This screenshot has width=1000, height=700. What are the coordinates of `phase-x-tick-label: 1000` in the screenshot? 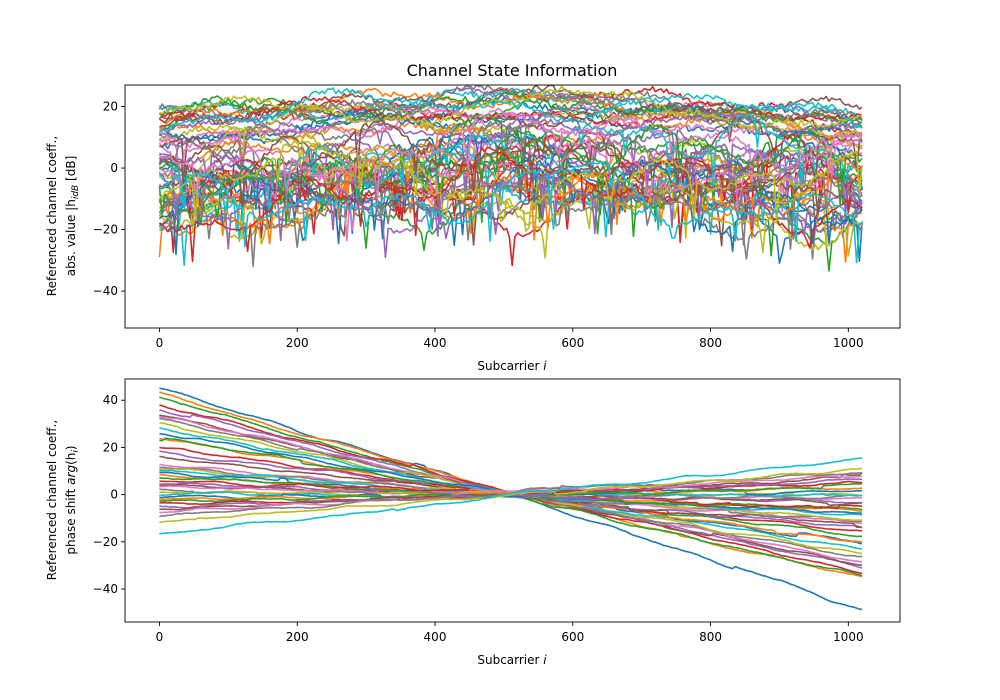 It's located at (848, 637).